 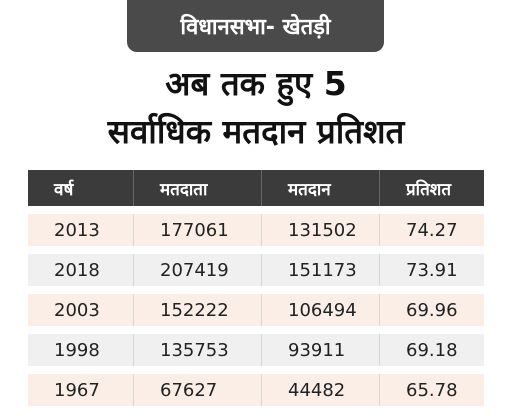 What do you see at coordinates (80, 230) in the screenshot?
I see `cell-year: 2013` at bounding box center [80, 230].